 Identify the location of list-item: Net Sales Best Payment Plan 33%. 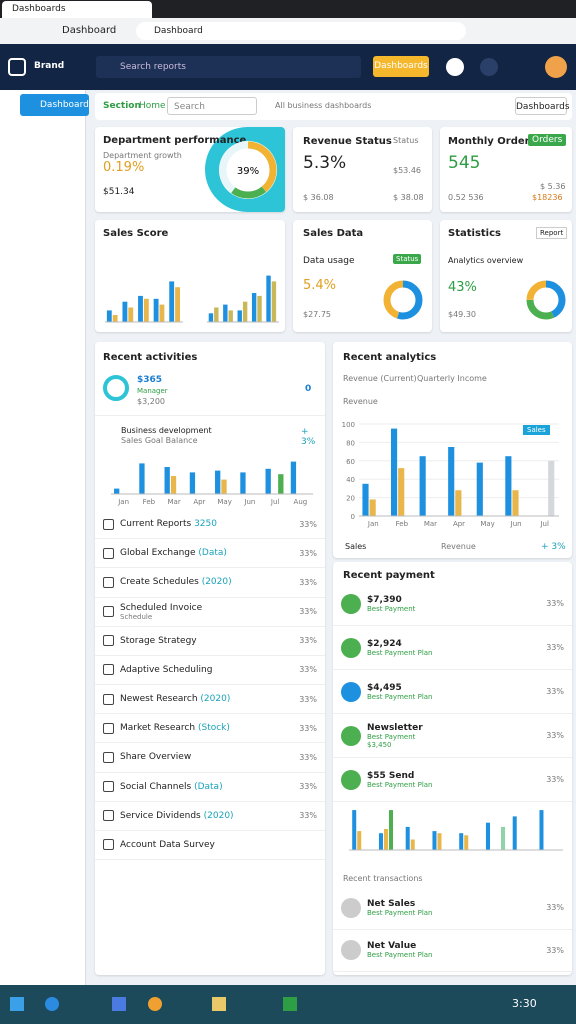
(452, 908).